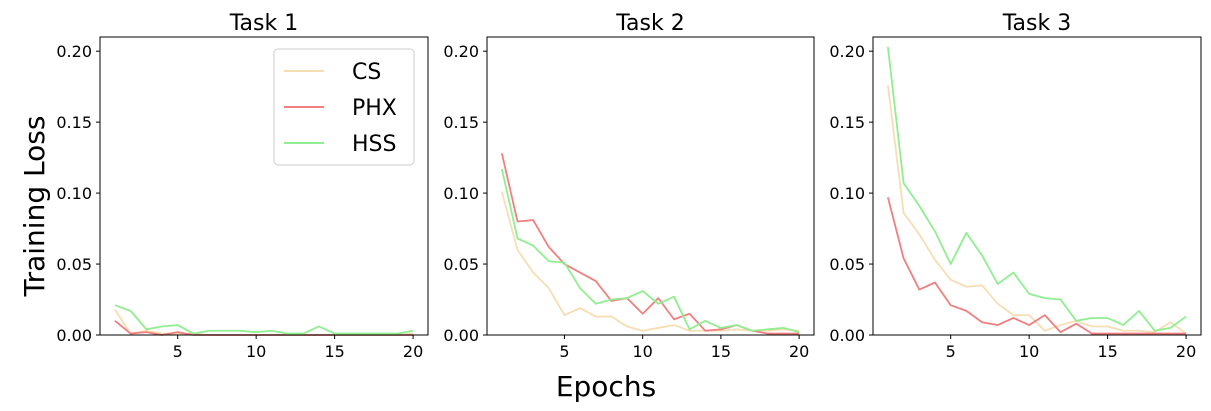  Describe the element at coordinates (366, 72) in the screenshot. I see `legend-label-cs: CS` at that location.